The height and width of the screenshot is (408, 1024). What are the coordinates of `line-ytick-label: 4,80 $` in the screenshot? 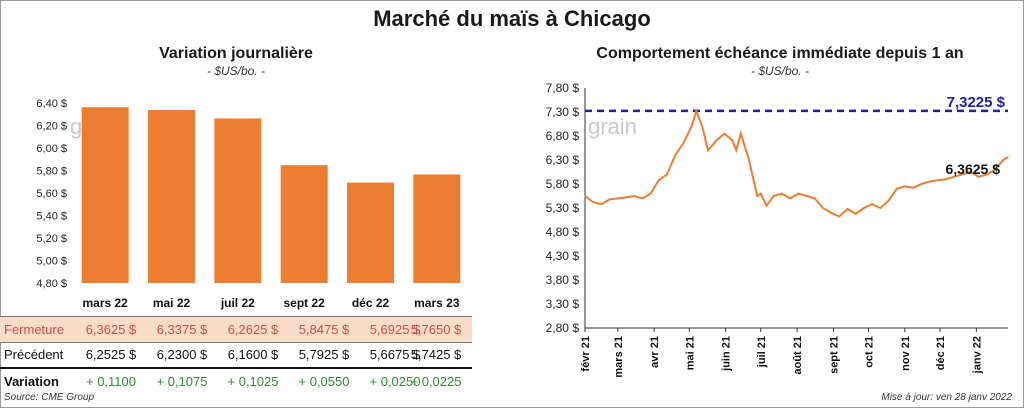 It's located at (563, 232).